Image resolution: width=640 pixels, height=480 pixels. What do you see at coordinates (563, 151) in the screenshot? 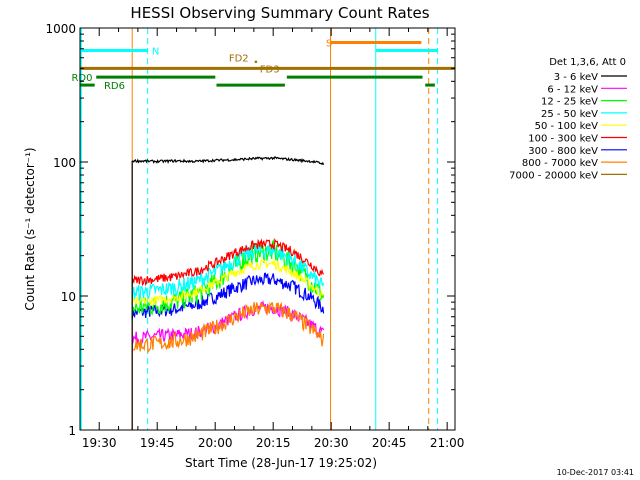
I see `legend-label: 300 - 800 keV` at bounding box center [563, 151].